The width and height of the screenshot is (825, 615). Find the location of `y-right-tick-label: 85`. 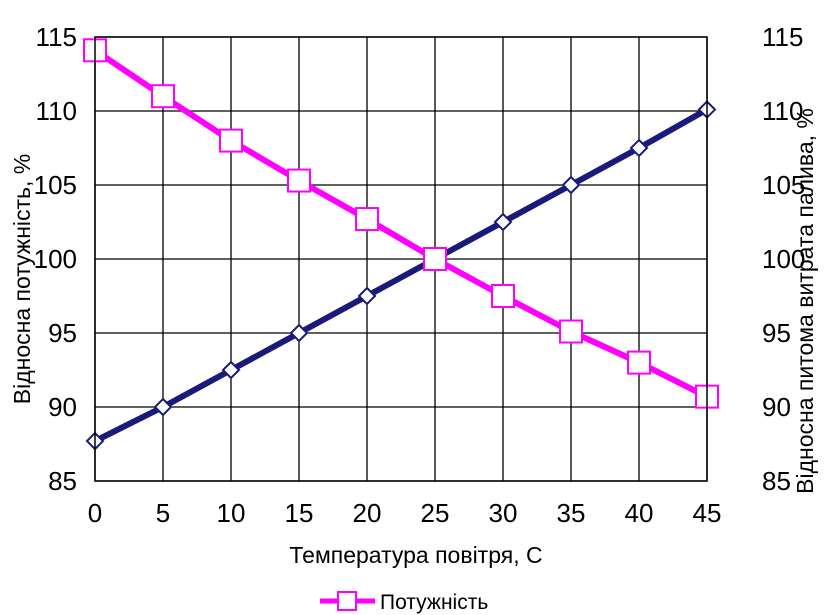

y-right-tick-label: 85 is located at coordinates (776, 481).